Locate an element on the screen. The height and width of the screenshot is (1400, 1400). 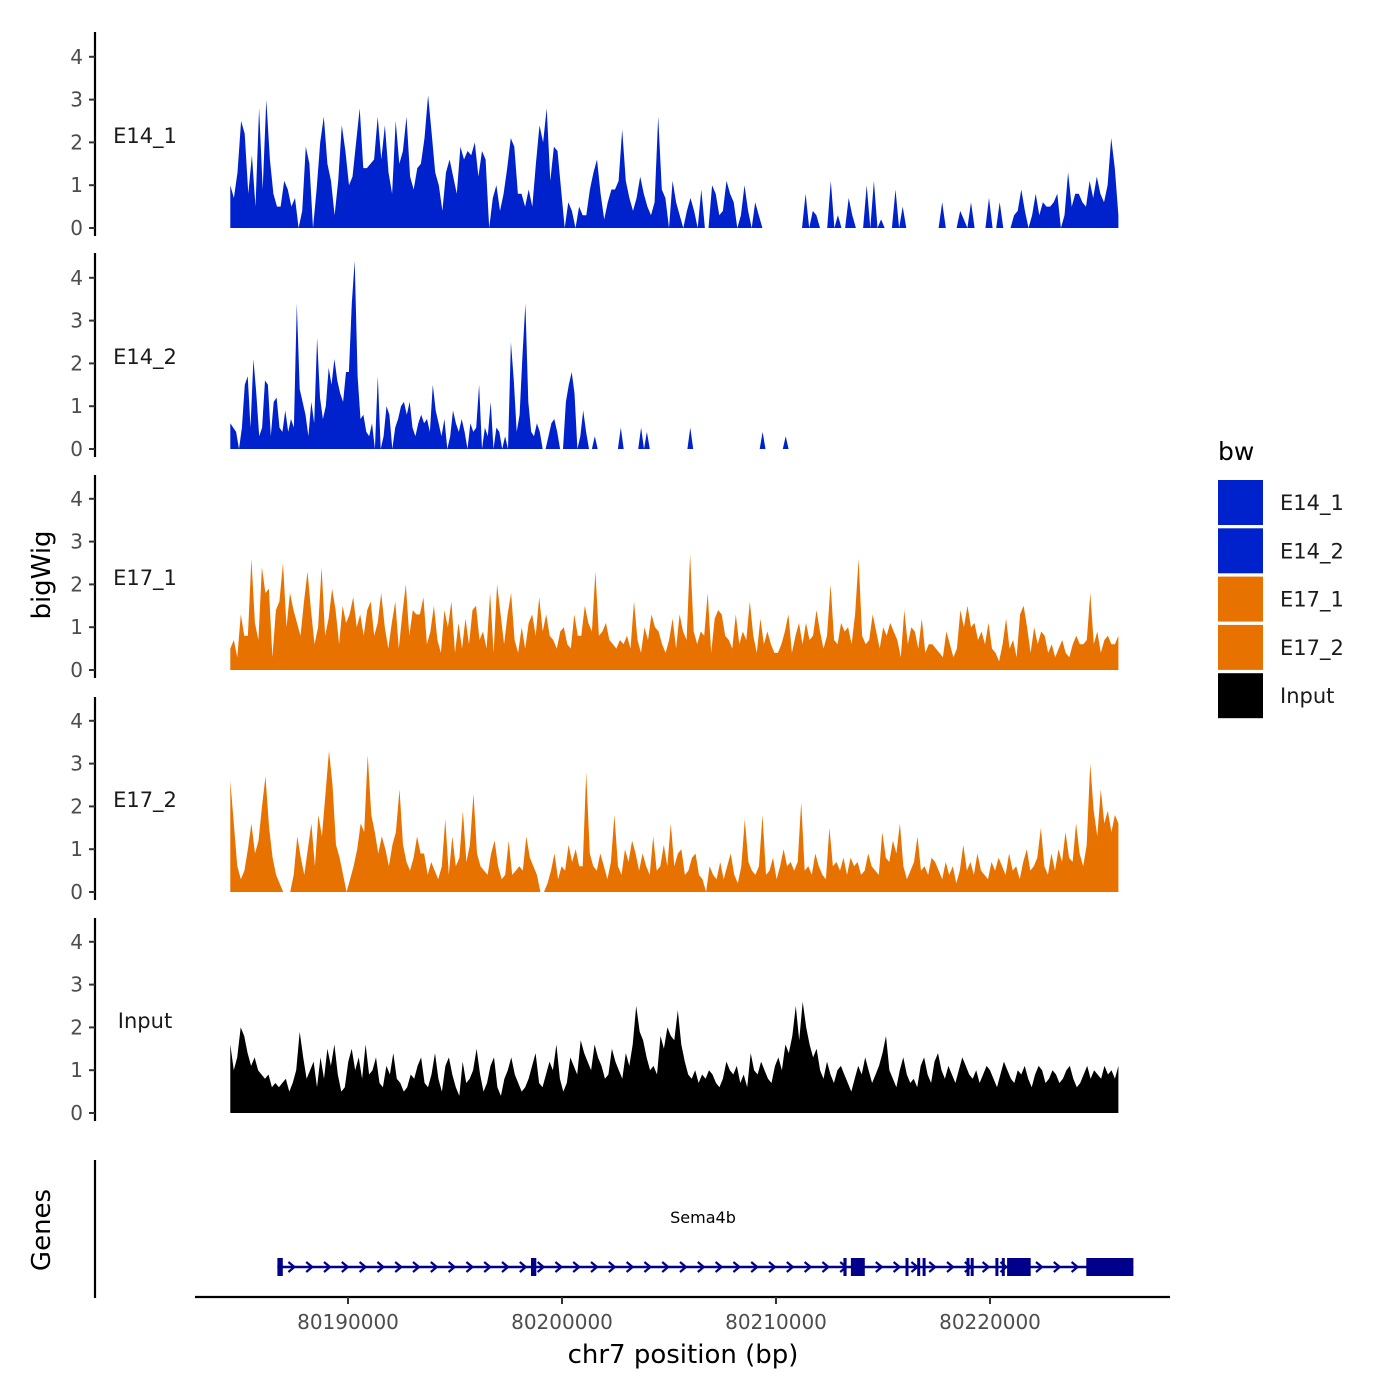
track-E17_2: 0 1 2 3 4 E17_2 is located at coordinates (594, 800).